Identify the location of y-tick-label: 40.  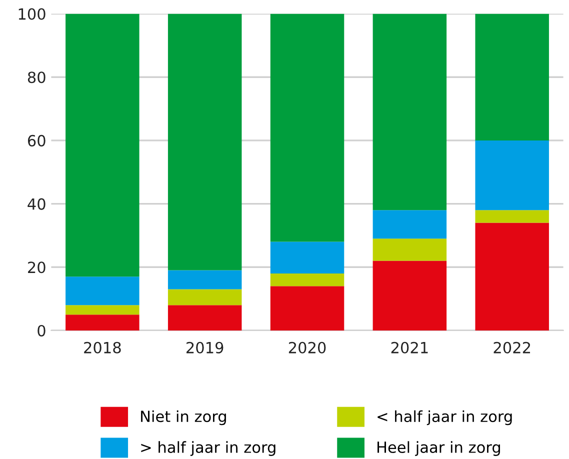
(37, 204).